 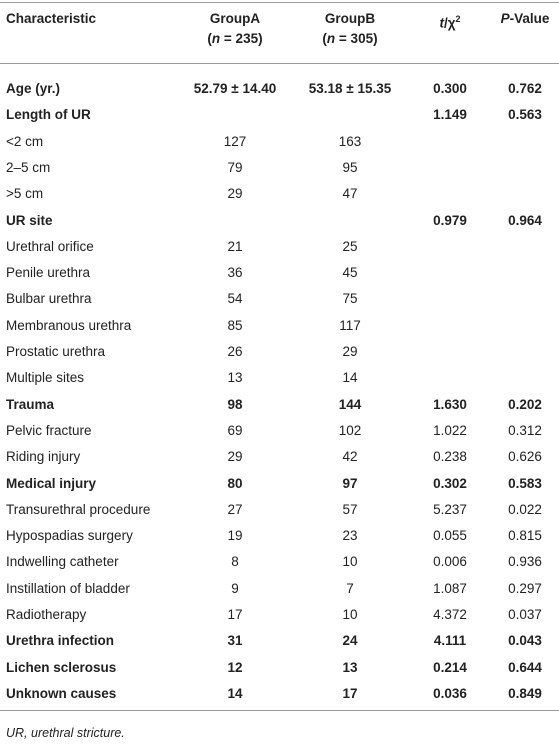 I want to click on cell-value: 0.979, so click(x=450, y=220).